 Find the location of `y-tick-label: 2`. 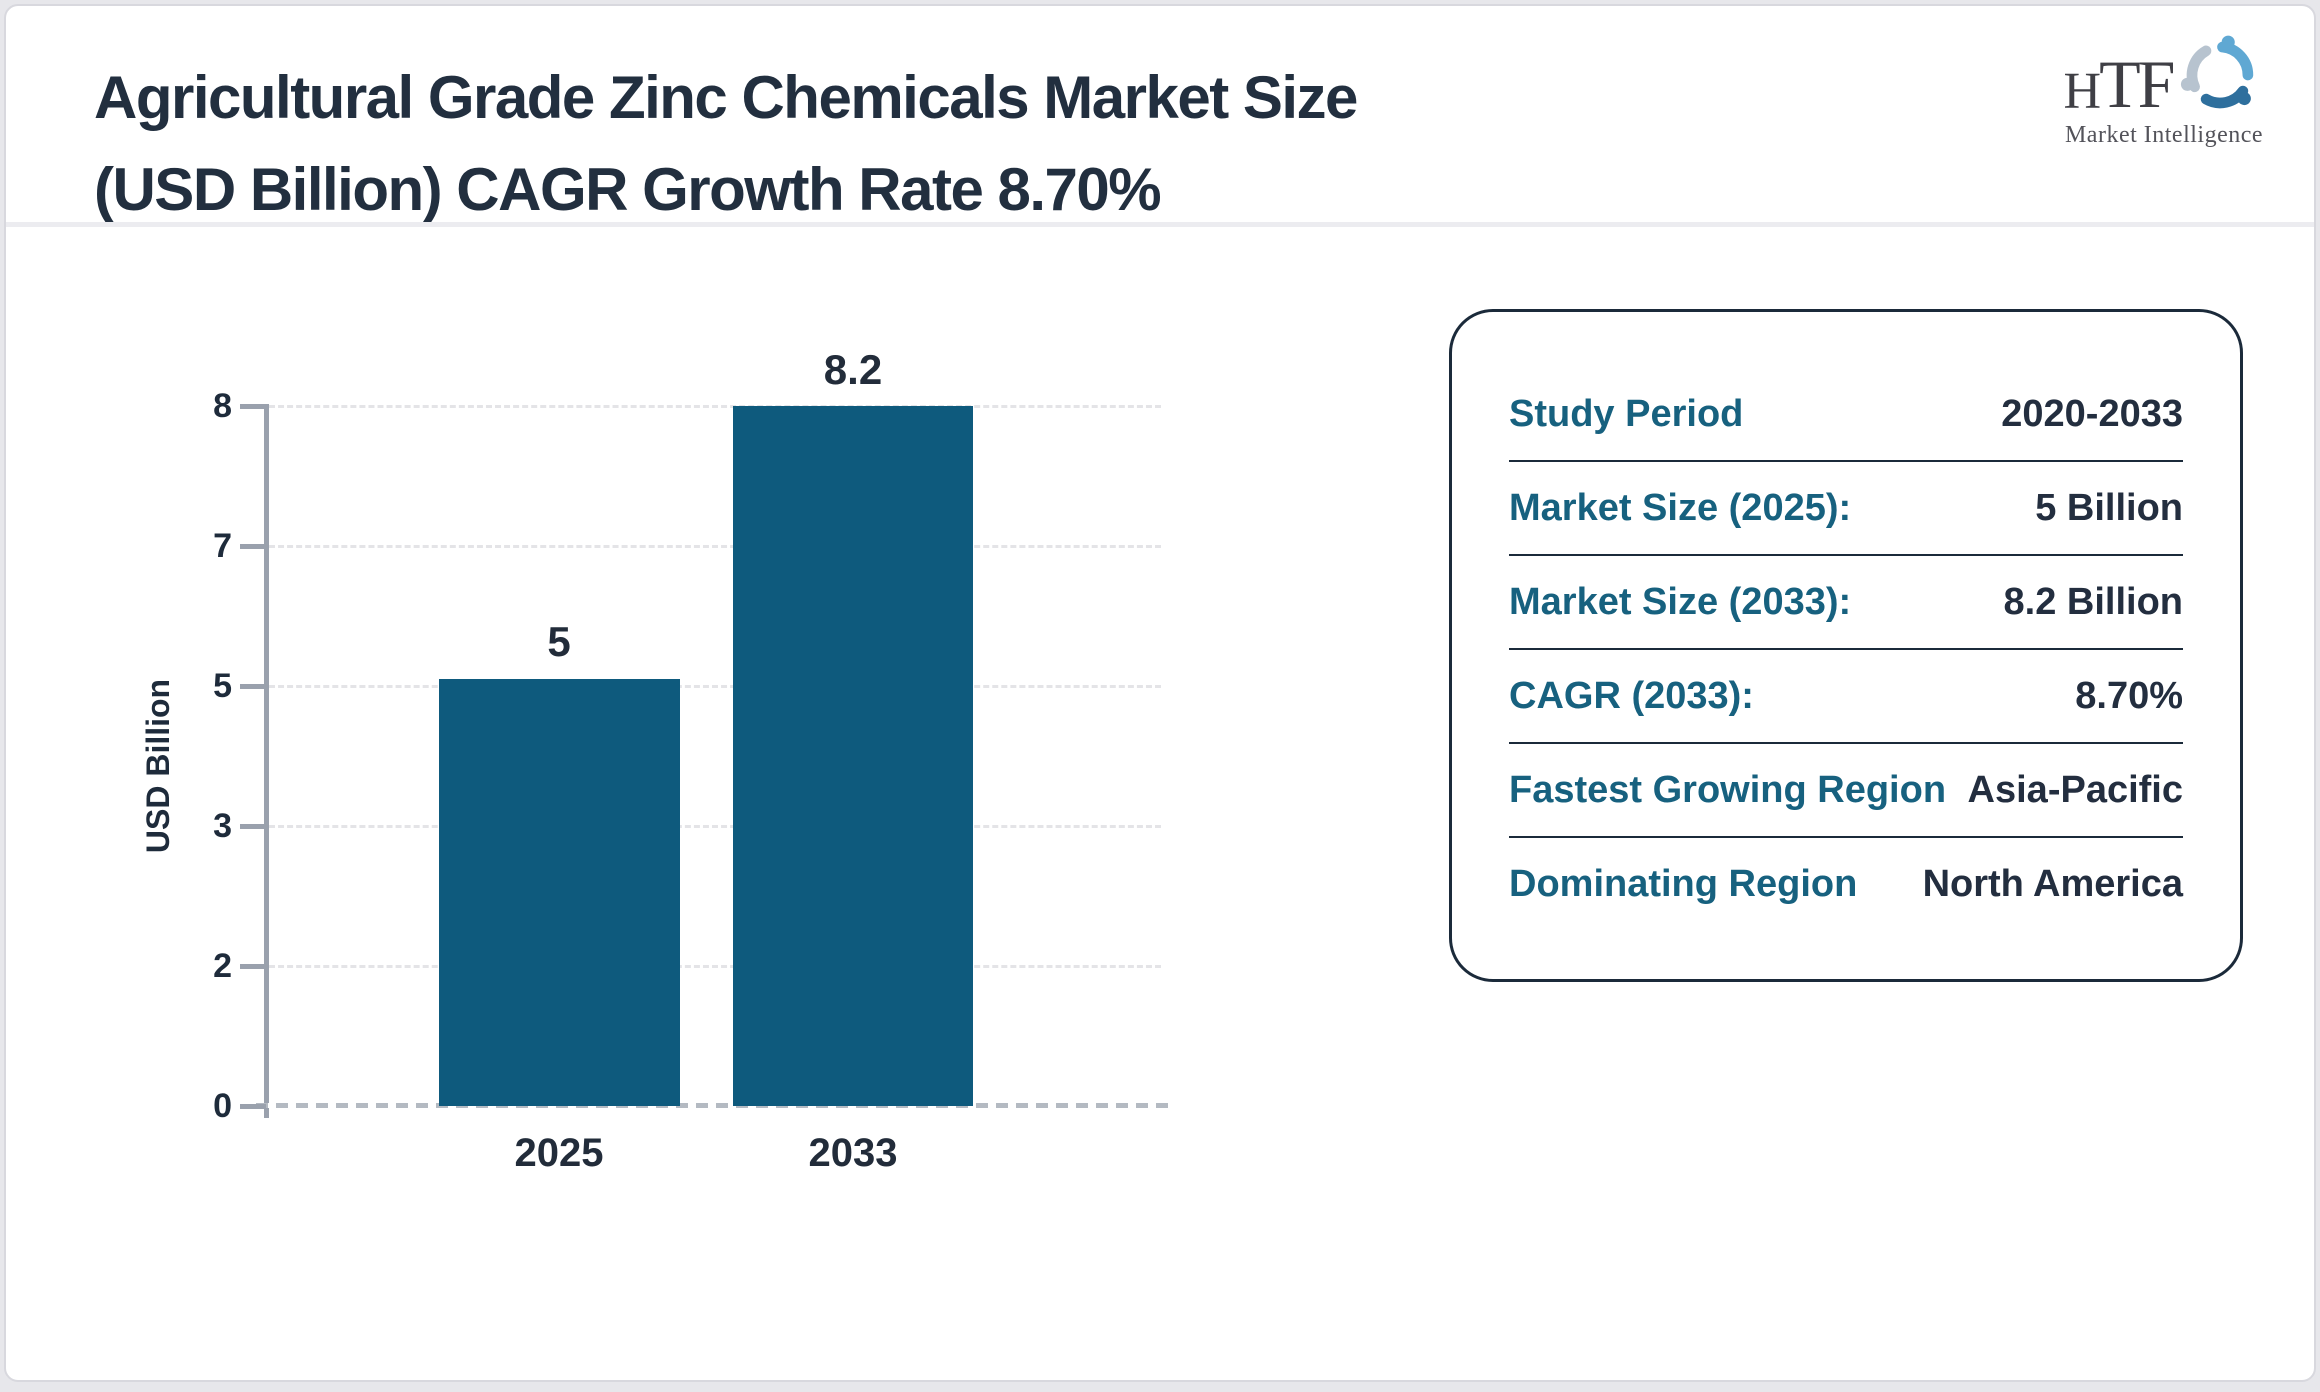

y-tick-label: 2 is located at coordinates (222, 966).